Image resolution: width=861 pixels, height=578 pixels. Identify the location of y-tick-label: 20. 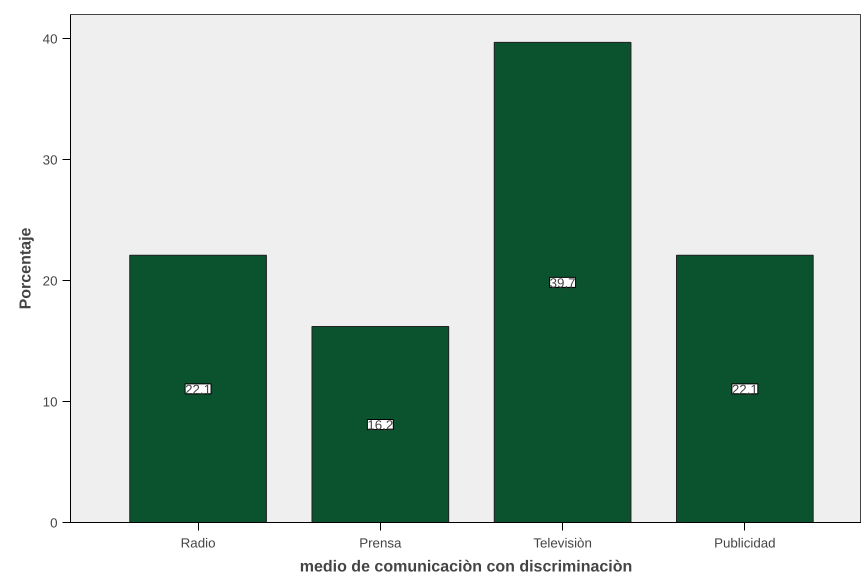
(50, 281).